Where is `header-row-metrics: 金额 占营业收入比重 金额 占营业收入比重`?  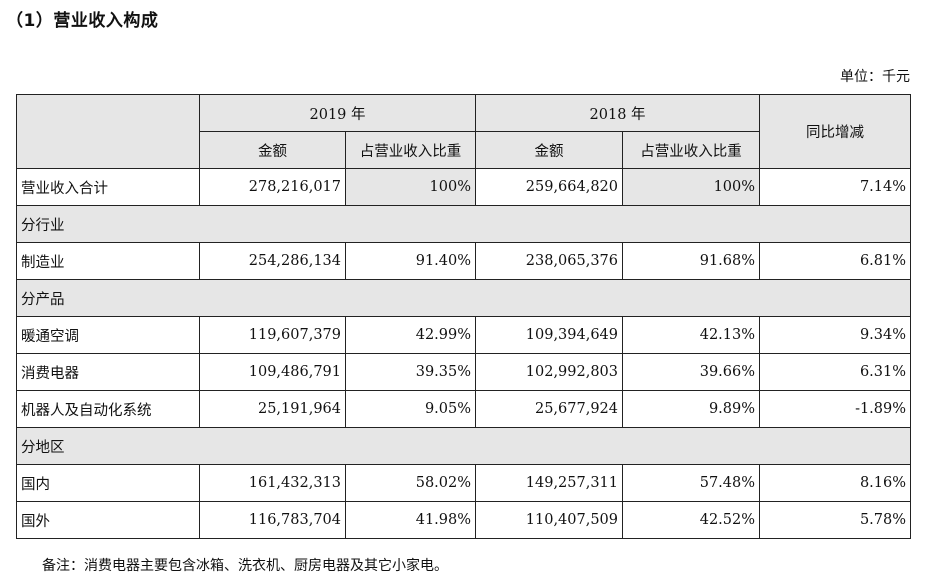 header-row-metrics: 金额 占营业收入比重 金额 占营业收入比重 is located at coordinates (464, 150).